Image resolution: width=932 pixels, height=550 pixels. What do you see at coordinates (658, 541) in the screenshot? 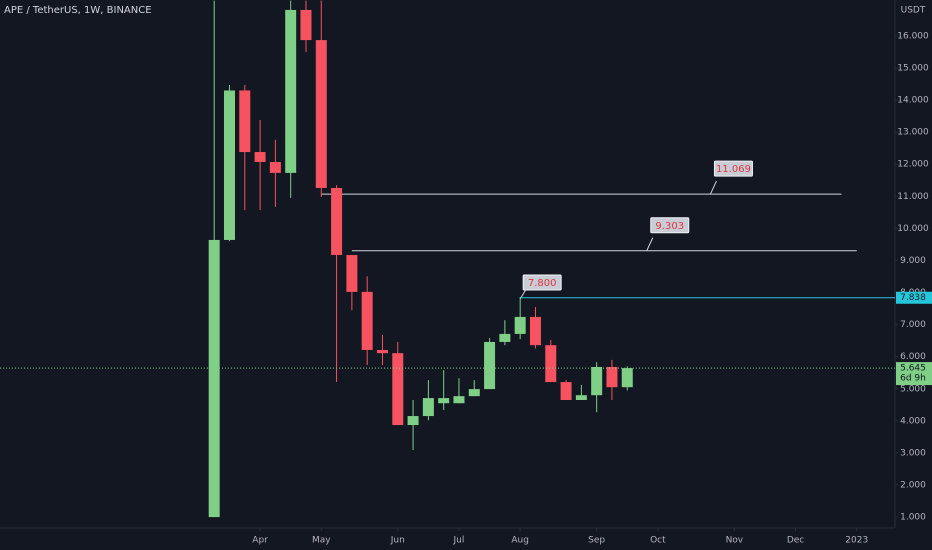
I see `x-tick-label: Oct` at bounding box center [658, 541].